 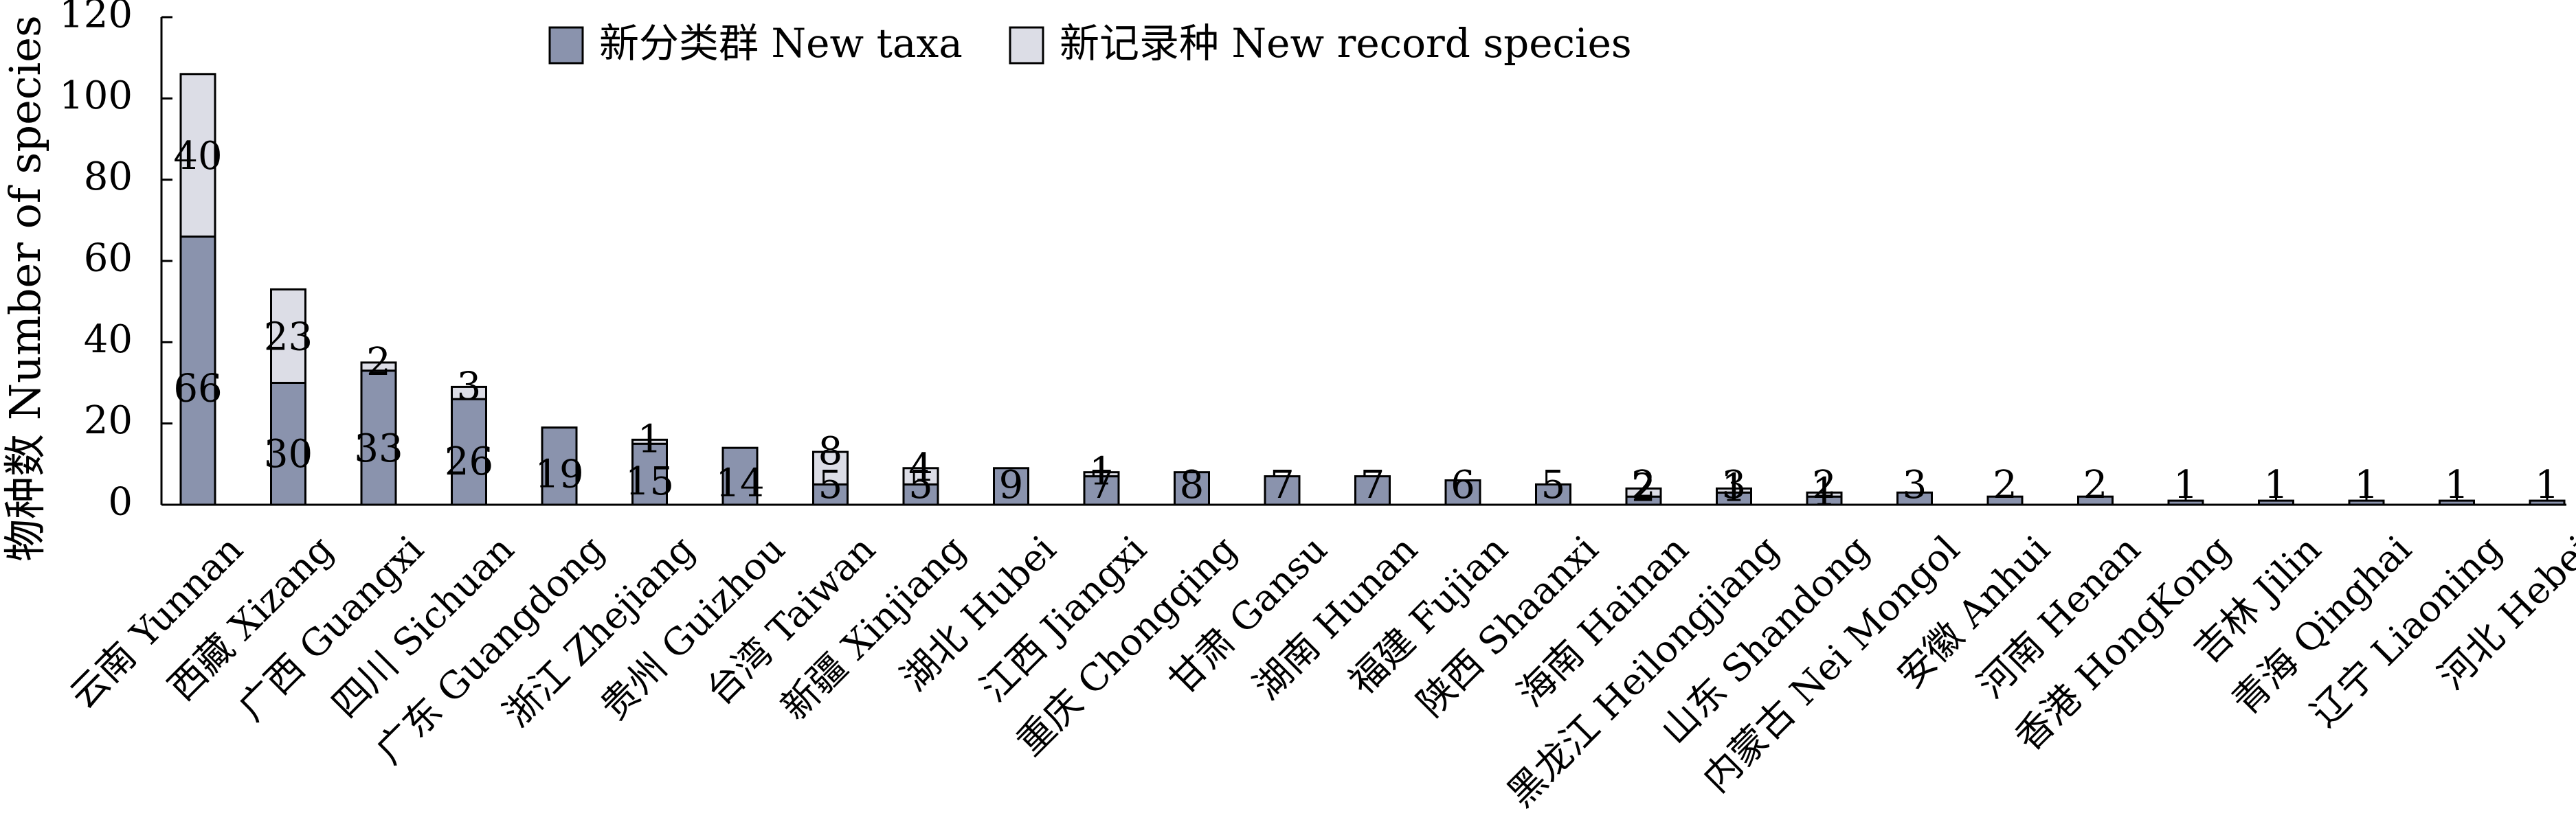 I want to click on data-label: 66, so click(x=197, y=388).